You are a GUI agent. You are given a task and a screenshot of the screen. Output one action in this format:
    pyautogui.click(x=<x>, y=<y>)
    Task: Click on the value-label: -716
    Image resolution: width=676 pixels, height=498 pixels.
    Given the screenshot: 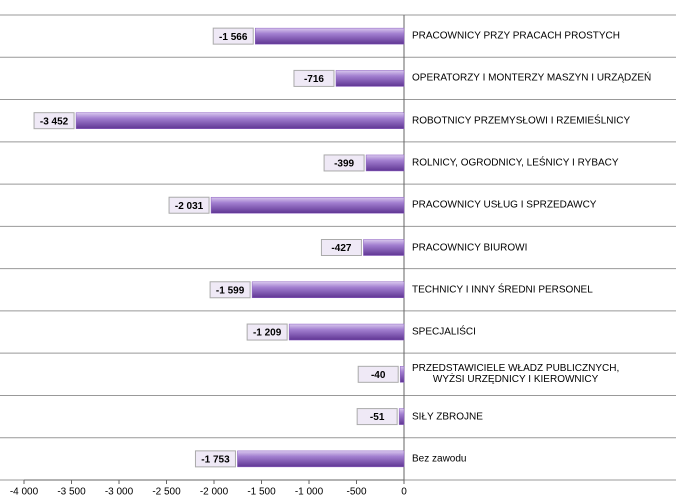 What is the action you would take?
    pyautogui.click(x=314, y=79)
    